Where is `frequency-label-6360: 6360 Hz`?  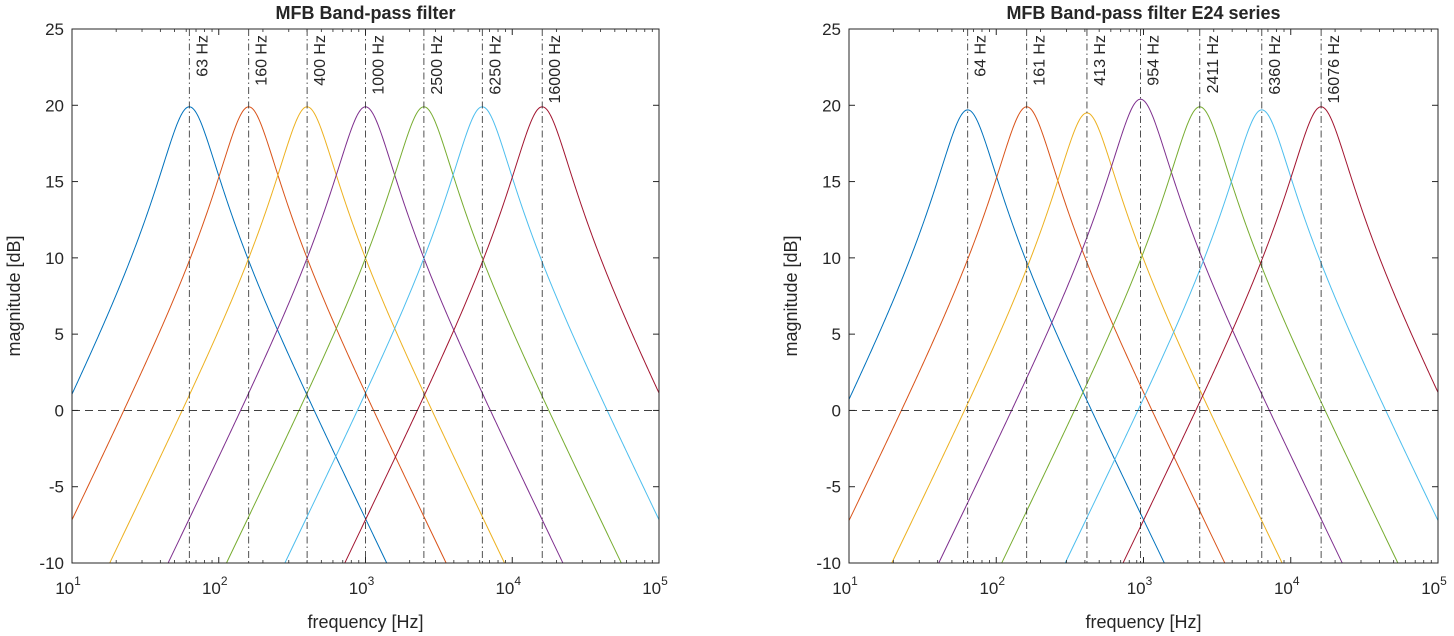 frequency-label-6360: 6360 Hz is located at coordinates (1275, 65).